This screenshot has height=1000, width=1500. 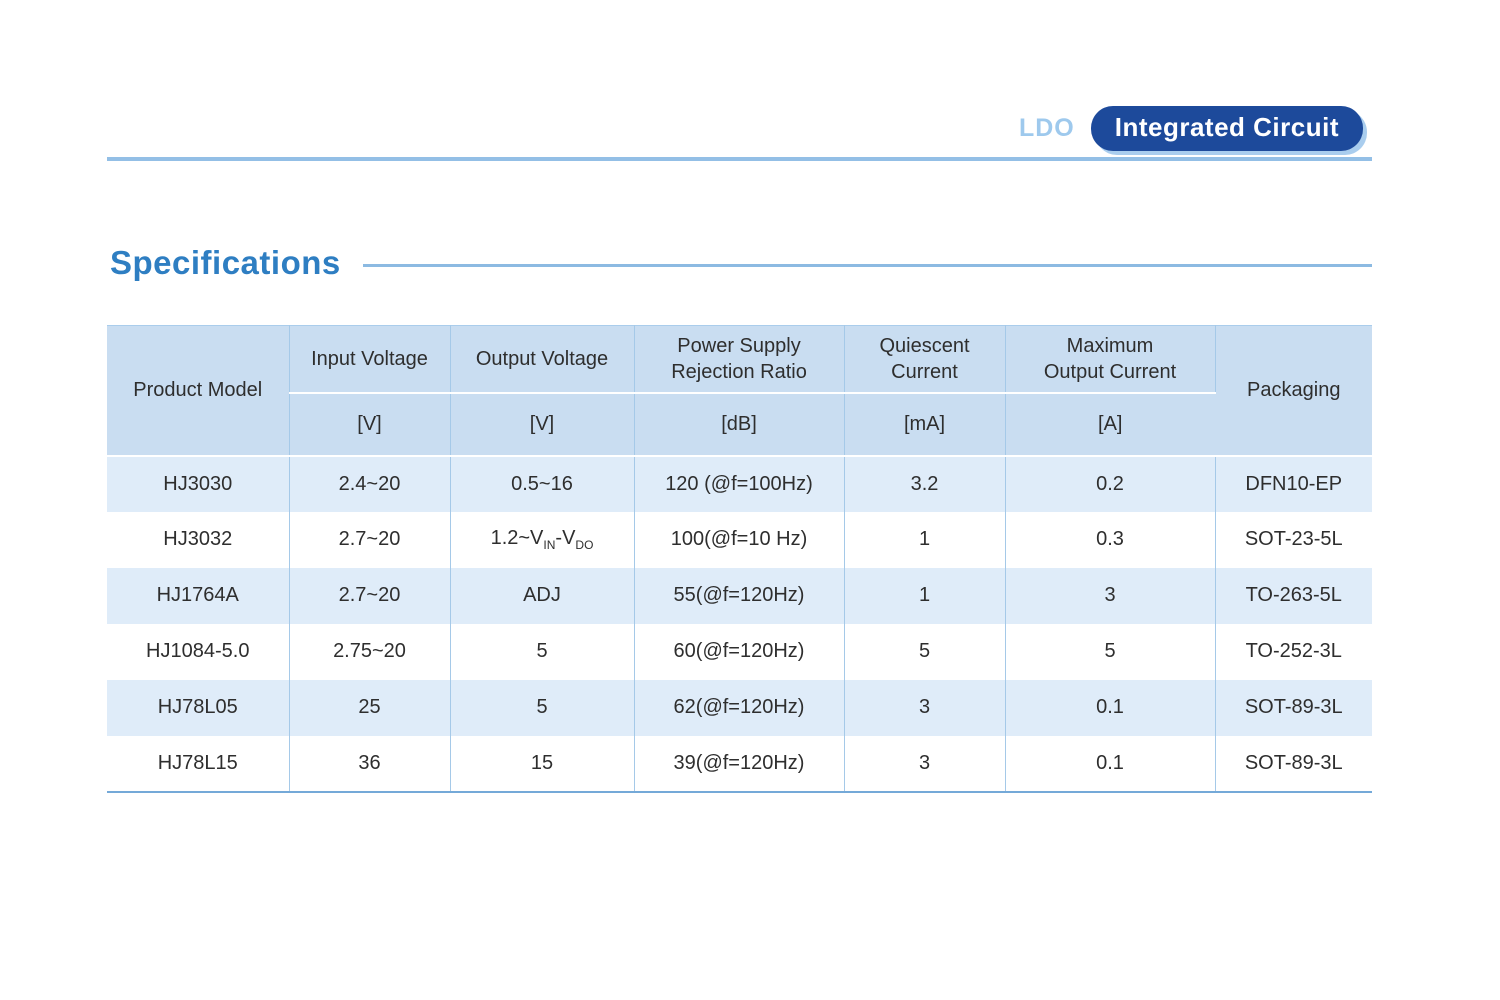 I want to click on cell-input-voltage: 2.75~20, so click(x=370, y=651).